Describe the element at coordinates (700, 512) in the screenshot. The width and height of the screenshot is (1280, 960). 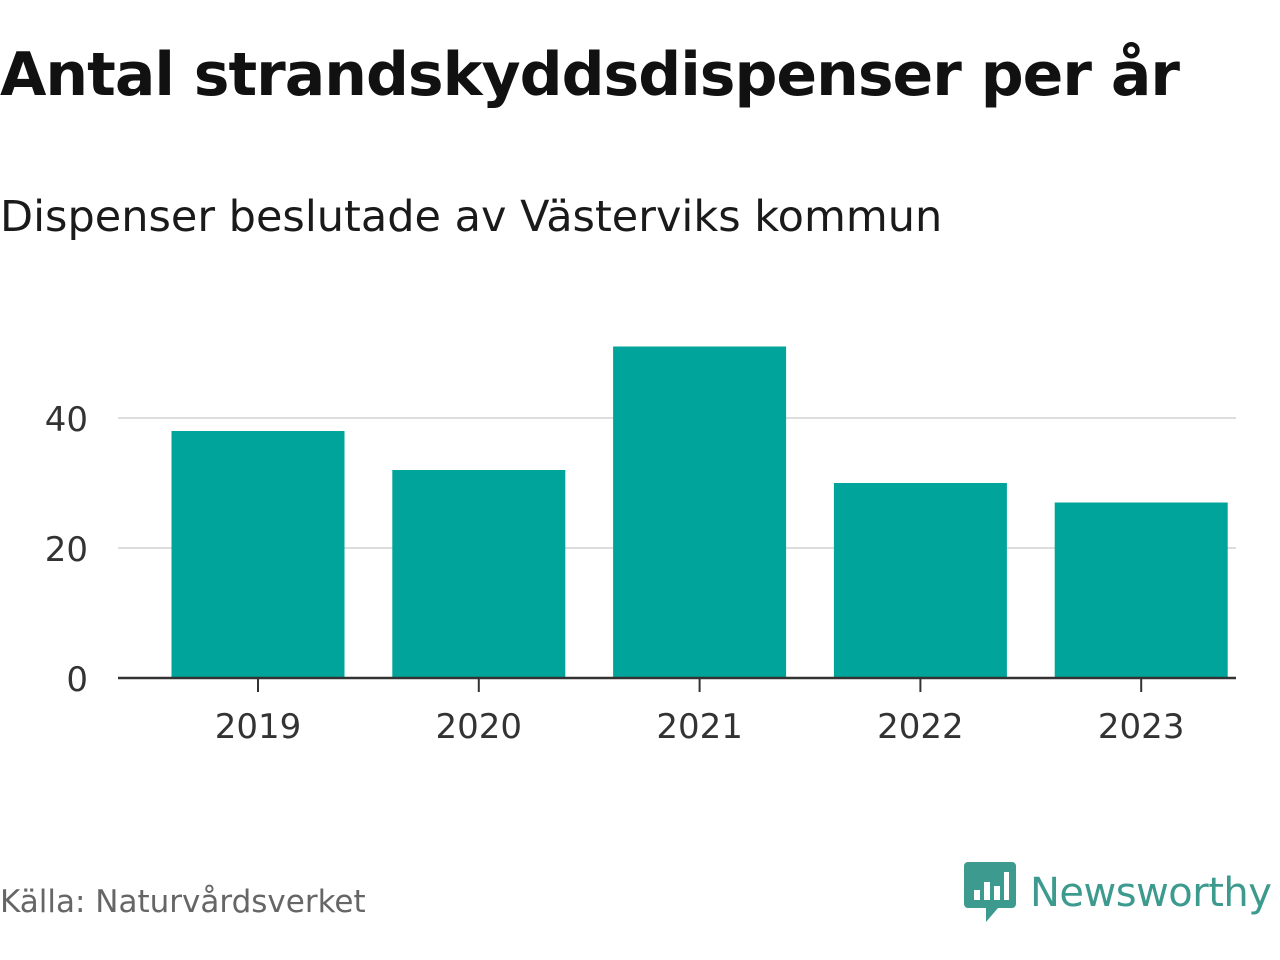
I see `bar-2021` at that location.